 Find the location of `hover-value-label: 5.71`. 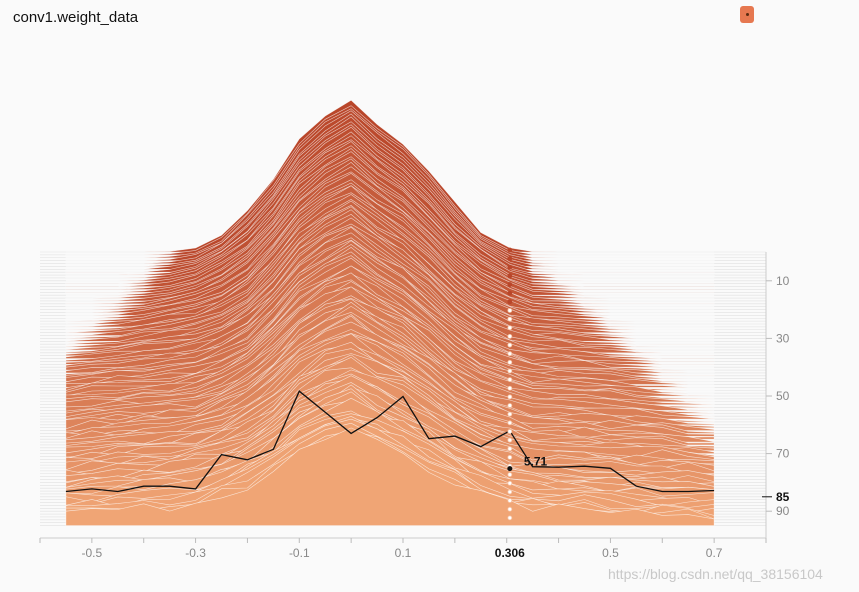

hover-value-label: 5.71 is located at coordinates (536, 462).